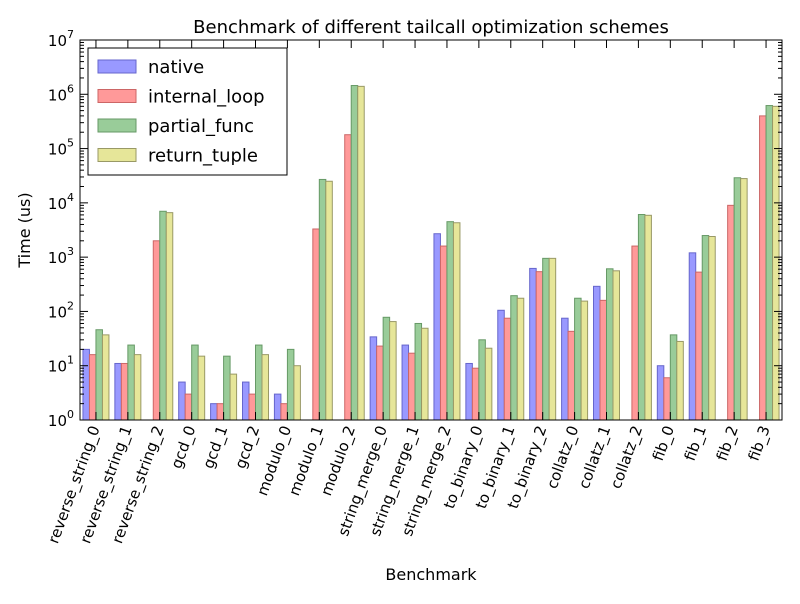 The width and height of the screenshot is (800, 604). What do you see at coordinates (431, 574) in the screenshot?
I see `x-axis-label: Benchmark` at bounding box center [431, 574].